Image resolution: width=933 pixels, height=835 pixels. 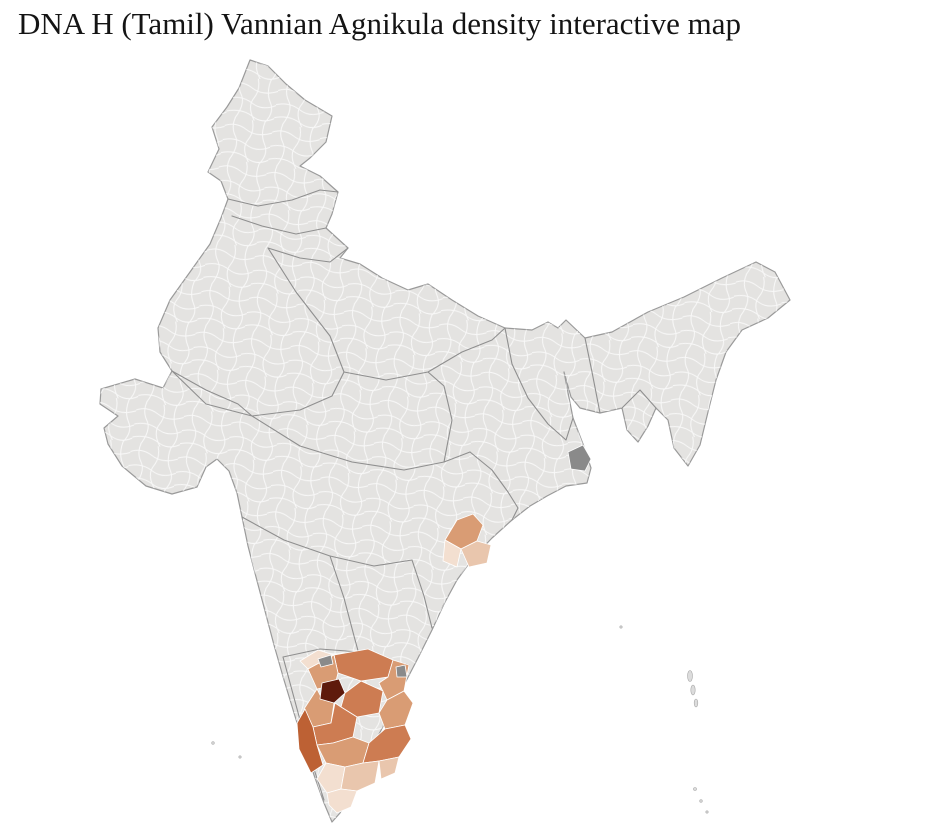 I want to click on tamil-nadu-density-cluster, so click(x=355, y=731).